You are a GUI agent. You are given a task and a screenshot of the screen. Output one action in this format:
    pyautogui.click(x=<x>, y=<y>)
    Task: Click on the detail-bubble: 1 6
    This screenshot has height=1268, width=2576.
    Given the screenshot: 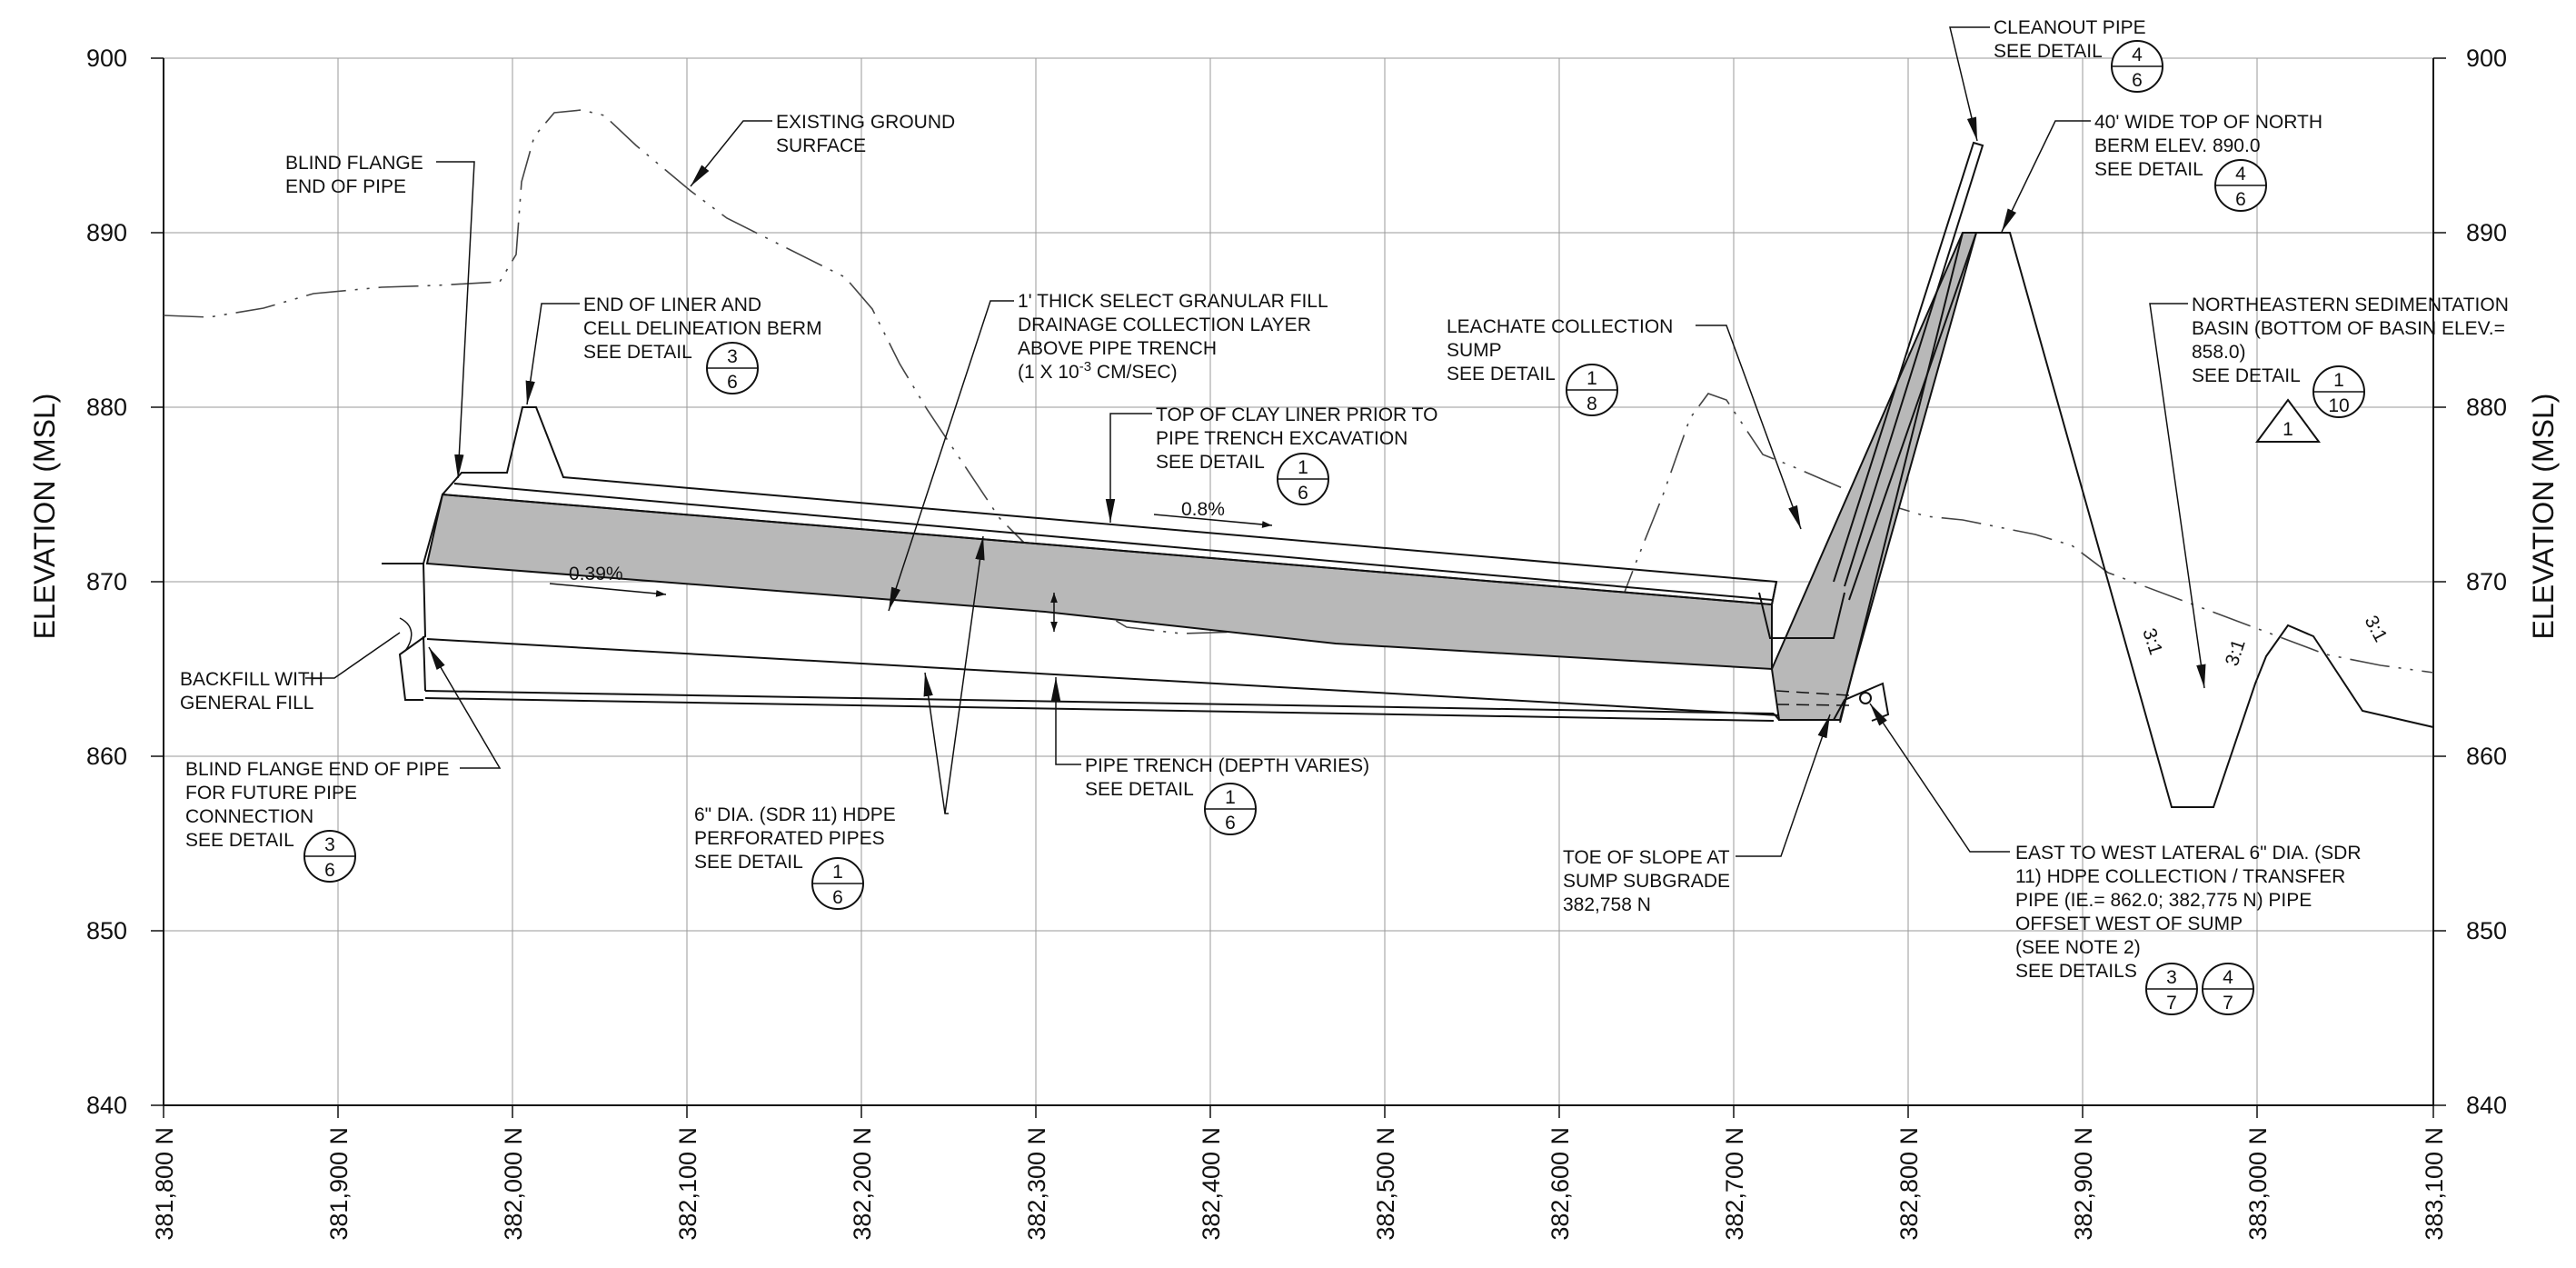 What is the action you would take?
    pyautogui.click(x=1230, y=809)
    